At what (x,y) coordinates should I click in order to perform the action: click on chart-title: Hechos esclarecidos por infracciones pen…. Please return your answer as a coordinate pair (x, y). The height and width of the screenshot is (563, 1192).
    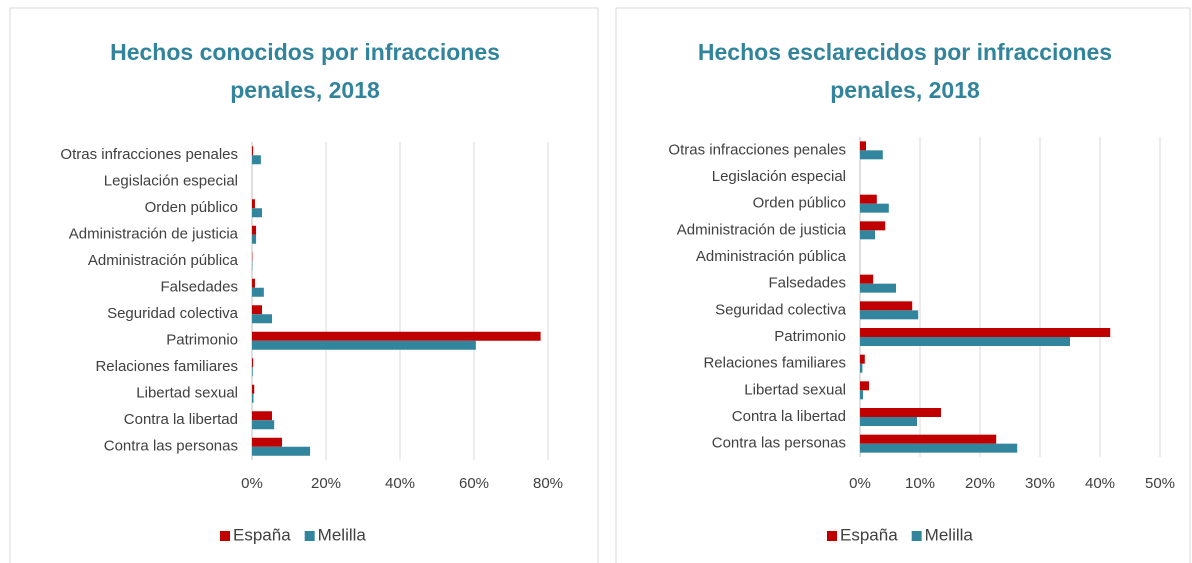
    Looking at the image, I should click on (905, 71).